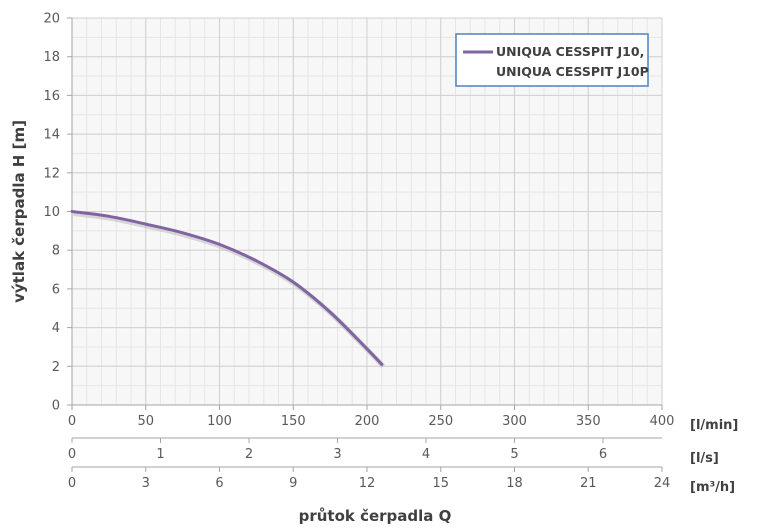 Image resolution: width=757 pixels, height=530 pixels. Describe the element at coordinates (293, 483) in the screenshot. I see `x-tick-label: 9` at that location.